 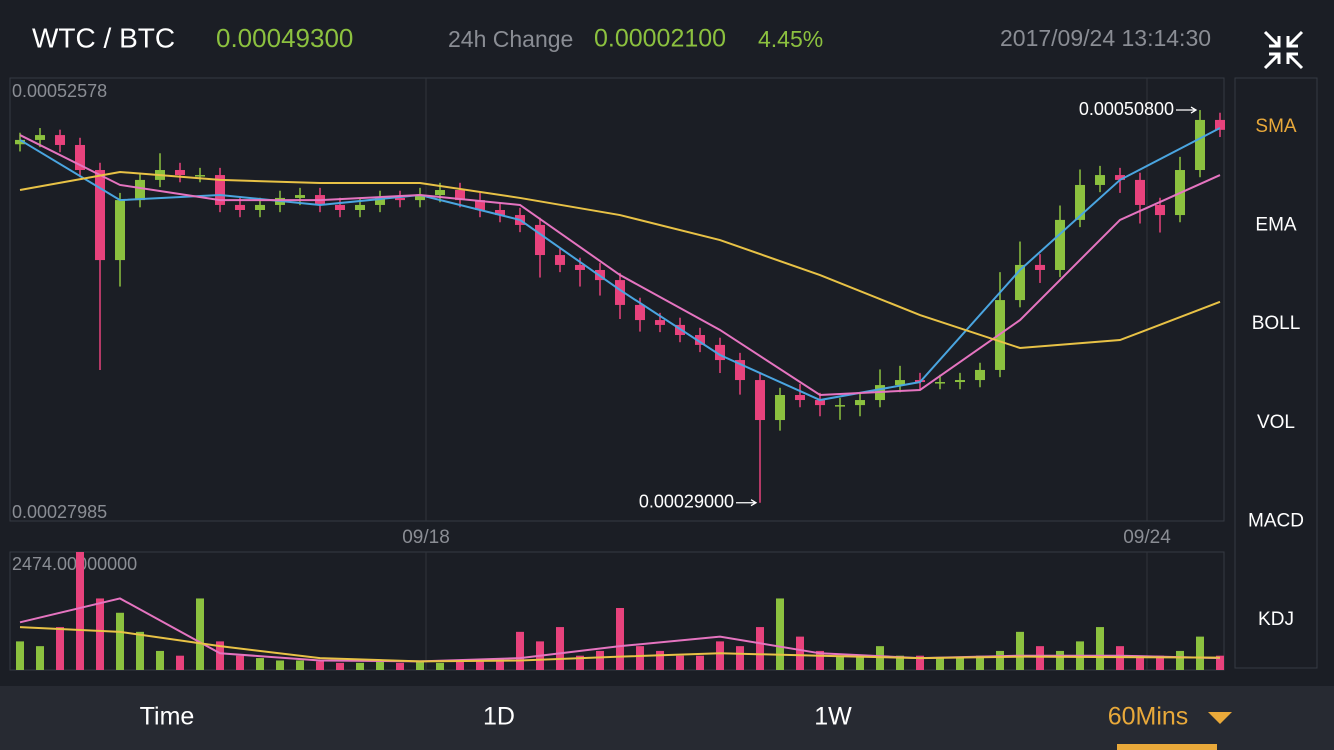 I want to click on annotation: 0.00050800, so click(x=1126, y=109).